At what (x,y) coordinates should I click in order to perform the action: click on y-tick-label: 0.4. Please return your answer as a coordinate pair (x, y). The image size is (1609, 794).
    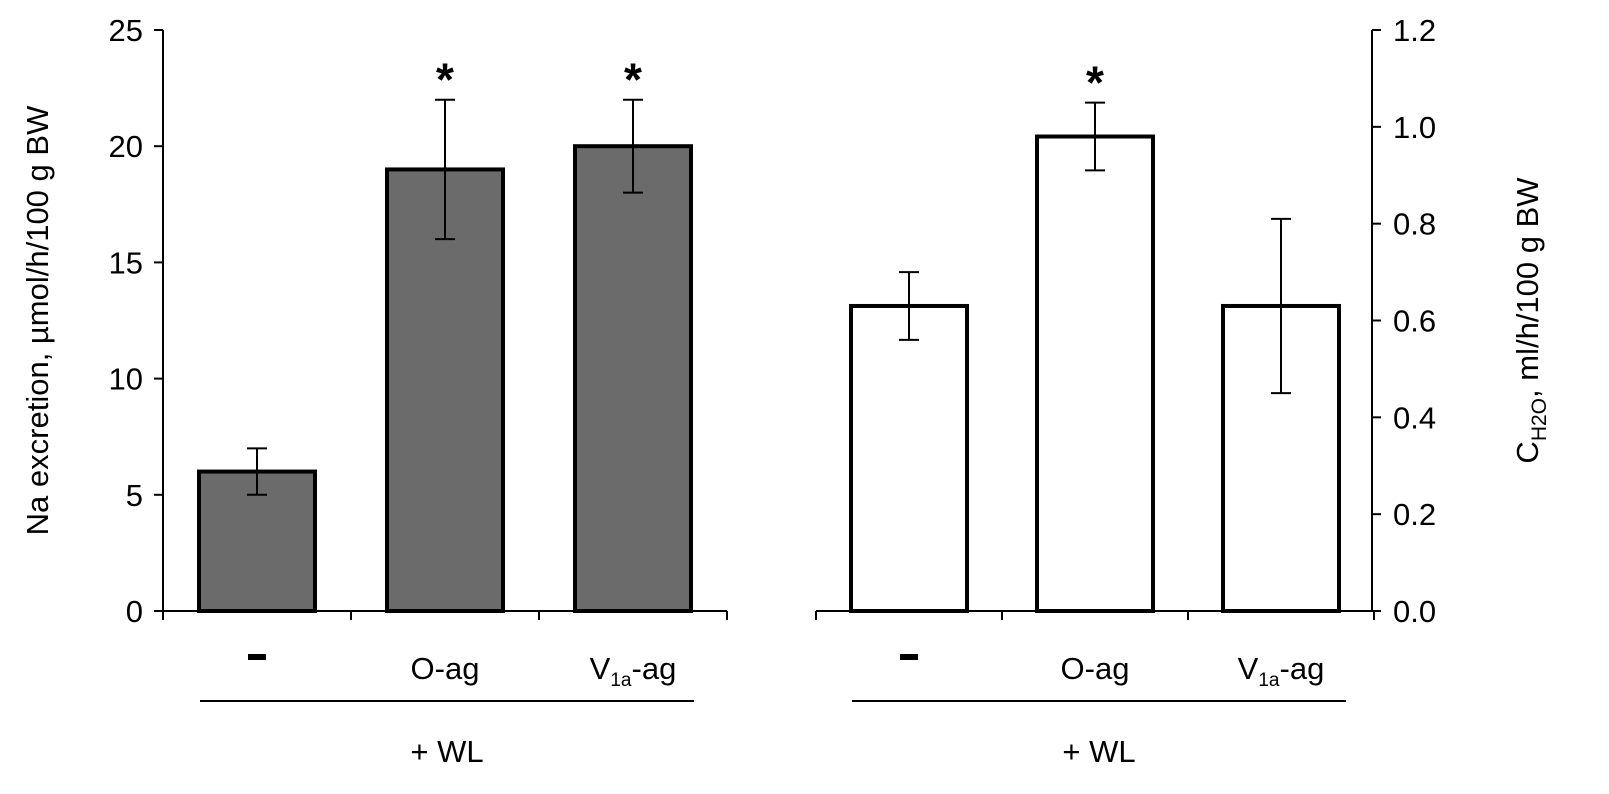
    Looking at the image, I should click on (1414, 417).